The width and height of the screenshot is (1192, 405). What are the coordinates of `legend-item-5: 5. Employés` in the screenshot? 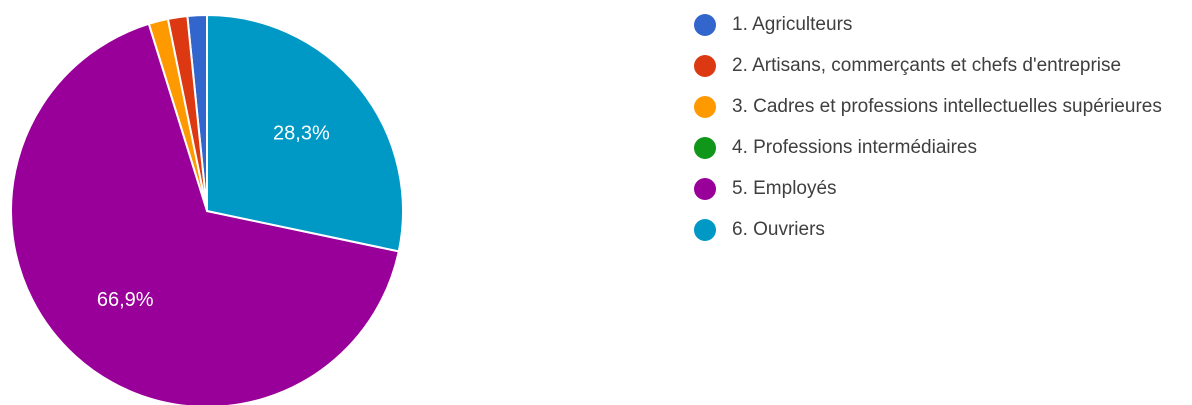 It's located at (939, 188).